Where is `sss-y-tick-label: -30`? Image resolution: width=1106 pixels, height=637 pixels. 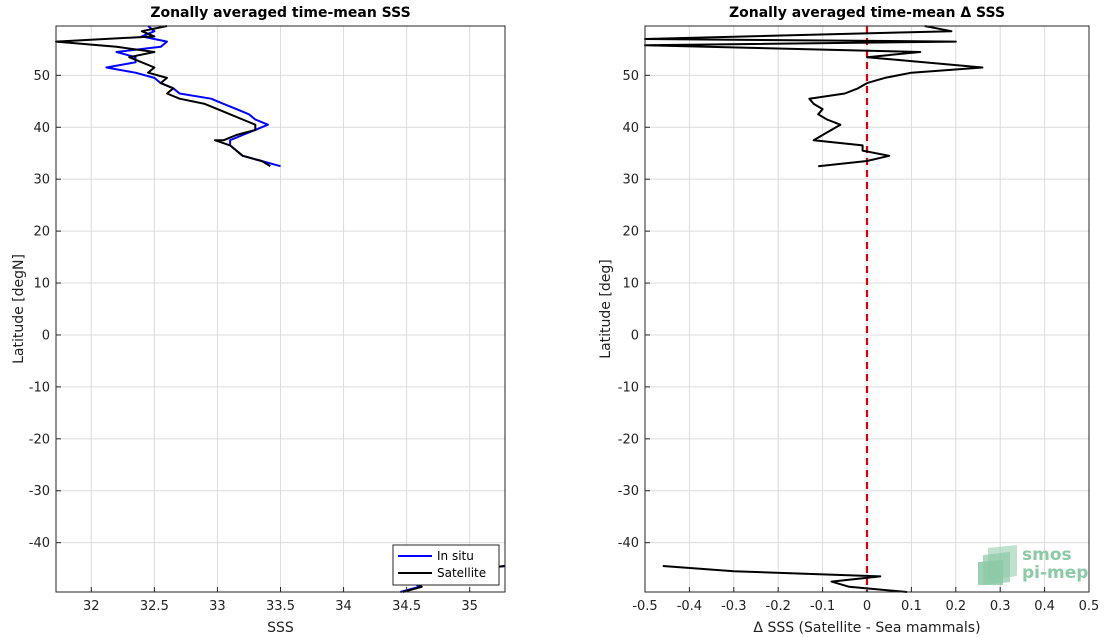 sss-y-tick-label: -30 is located at coordinates (39, 491).